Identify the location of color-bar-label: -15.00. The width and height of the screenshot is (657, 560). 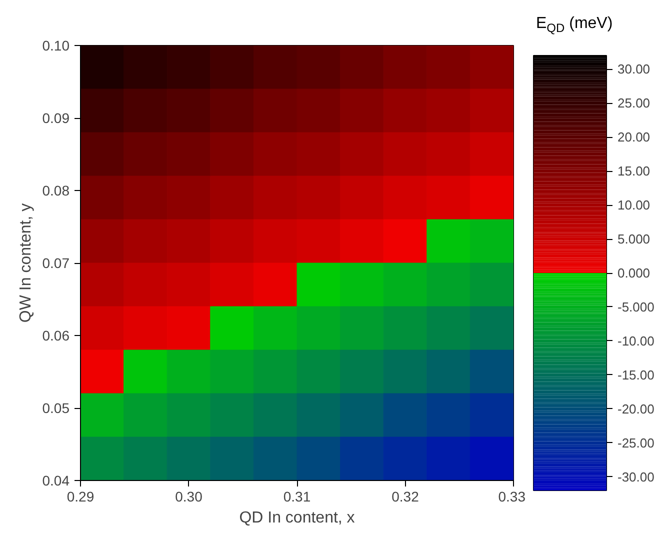
(636, 374).